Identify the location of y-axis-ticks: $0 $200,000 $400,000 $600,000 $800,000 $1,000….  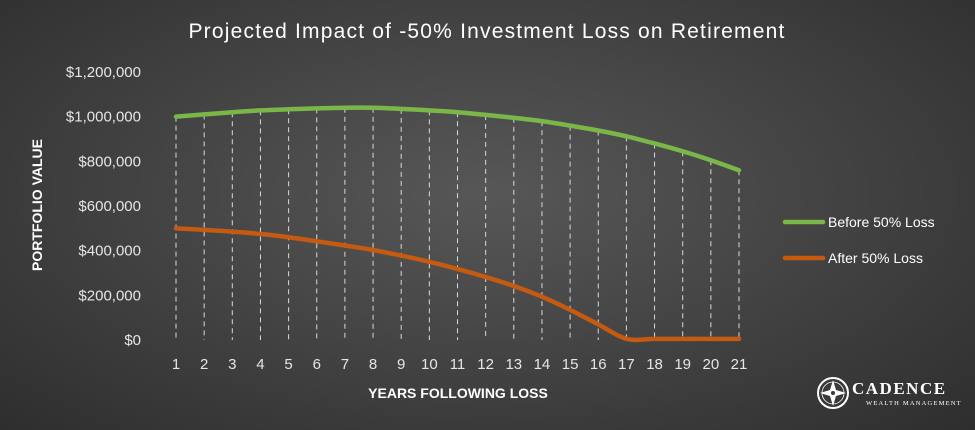
(103, 206).